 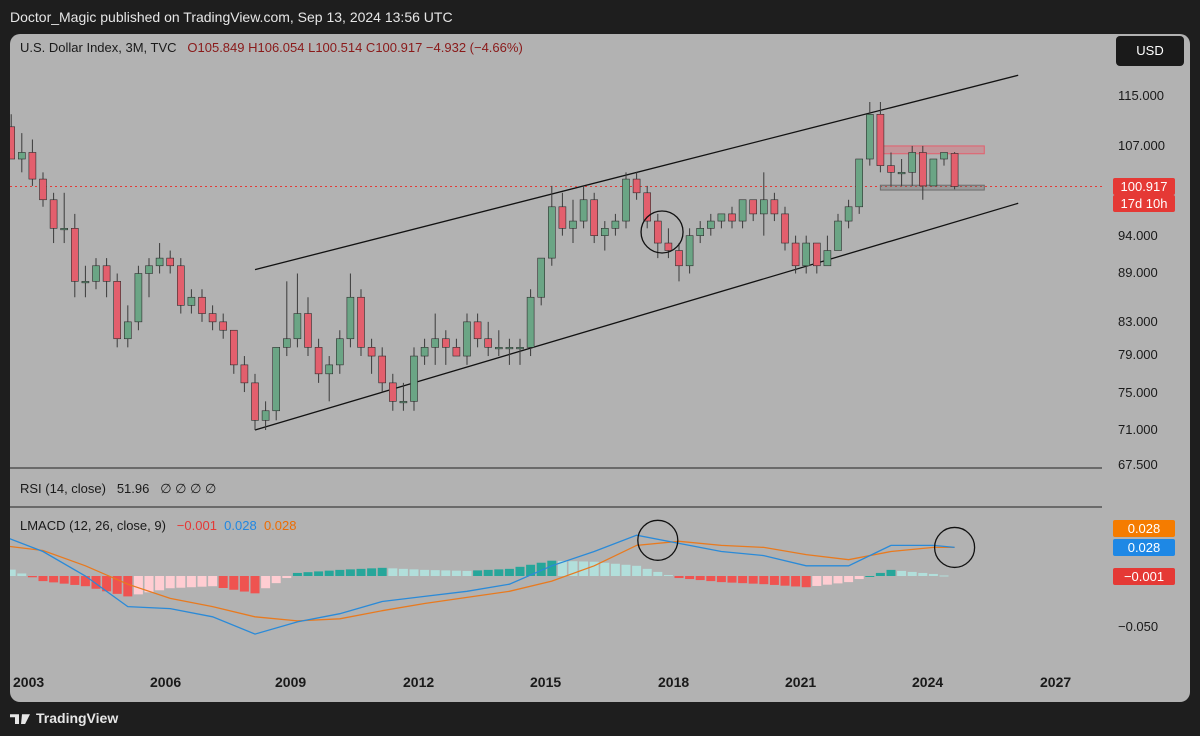 I want to click on countdown-badge: 17d 10h, so click(x=1144, y=203).